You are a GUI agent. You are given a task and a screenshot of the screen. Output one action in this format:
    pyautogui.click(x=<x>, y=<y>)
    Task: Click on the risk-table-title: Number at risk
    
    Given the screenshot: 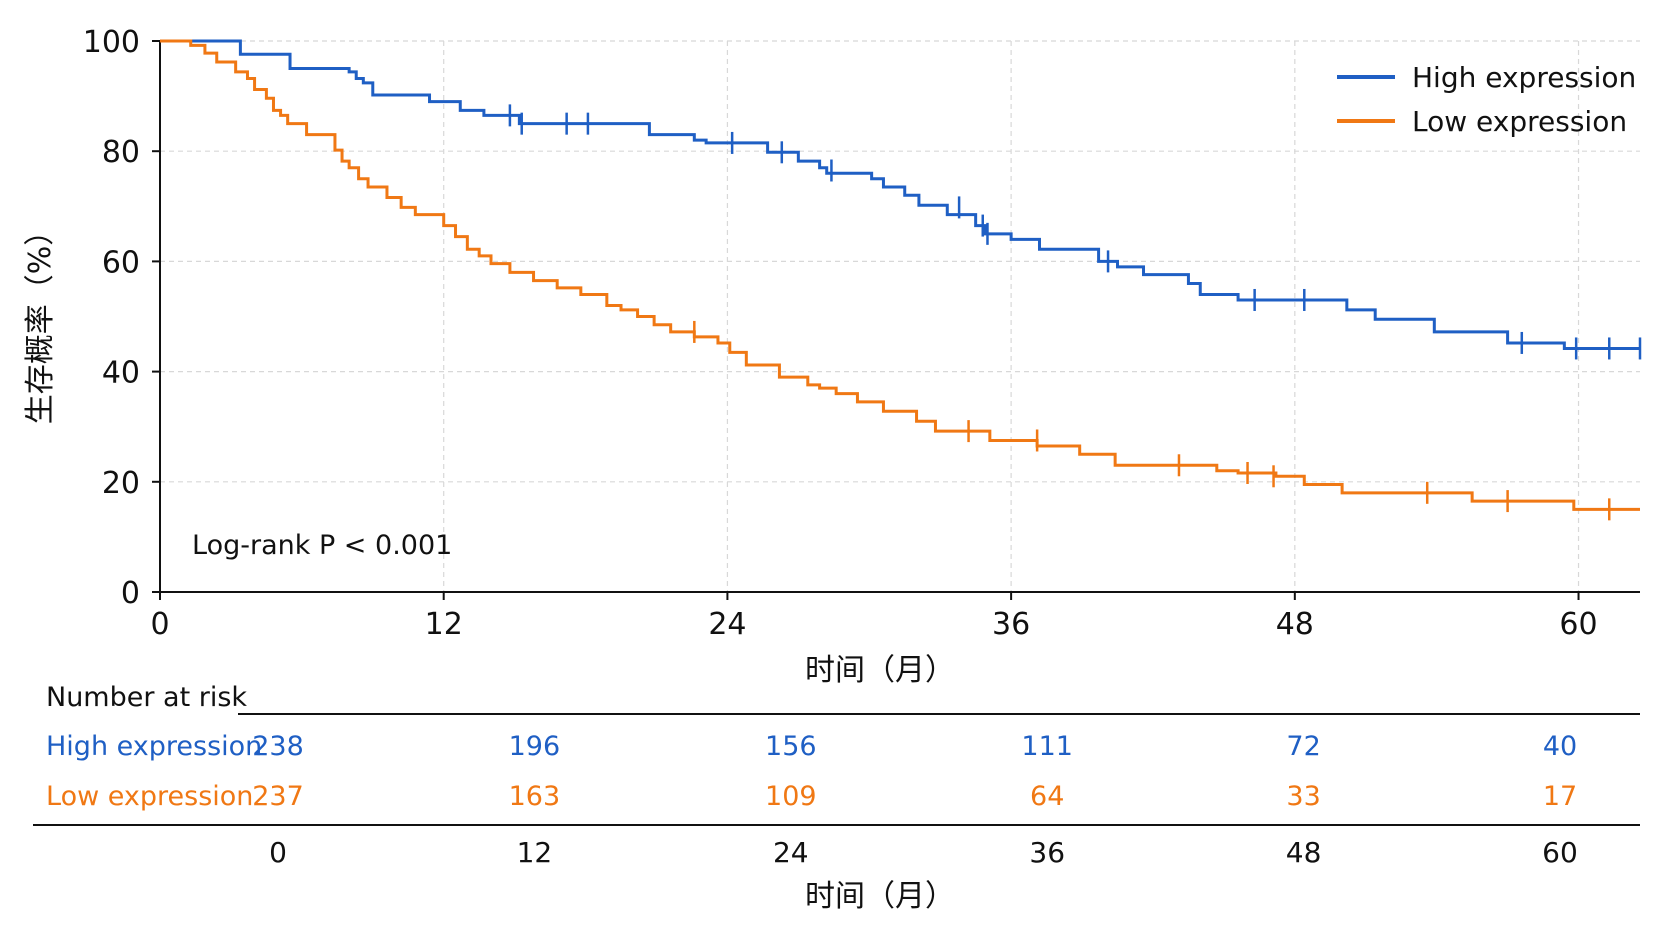 What is the action you would take?
    pyautogui.click(x=146, y=697)
    